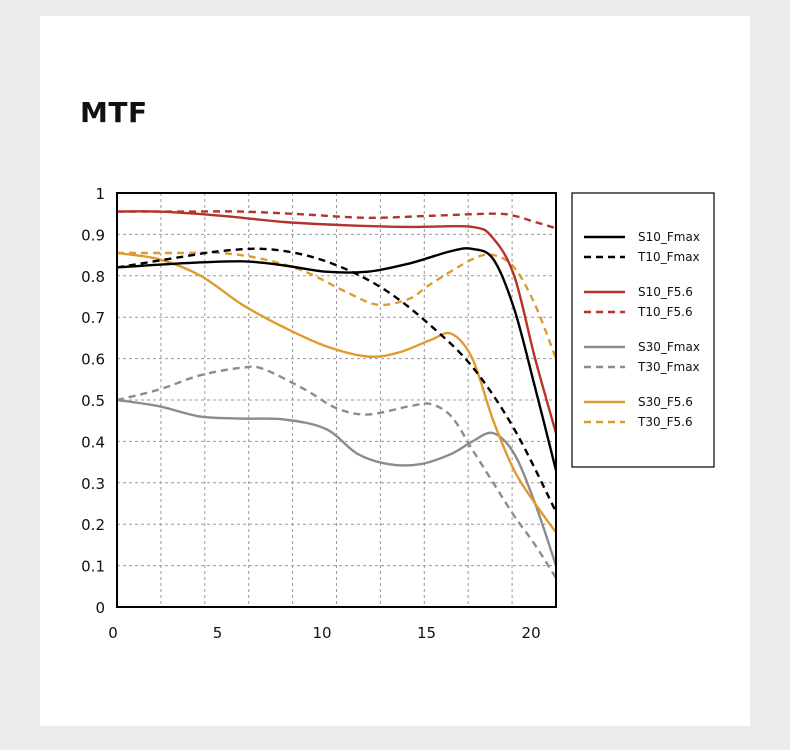  What do you see at coordinates (665, 402) in the screenshot?
I see `legend-label: S30_F5.6` at bounding box center [665, 402].